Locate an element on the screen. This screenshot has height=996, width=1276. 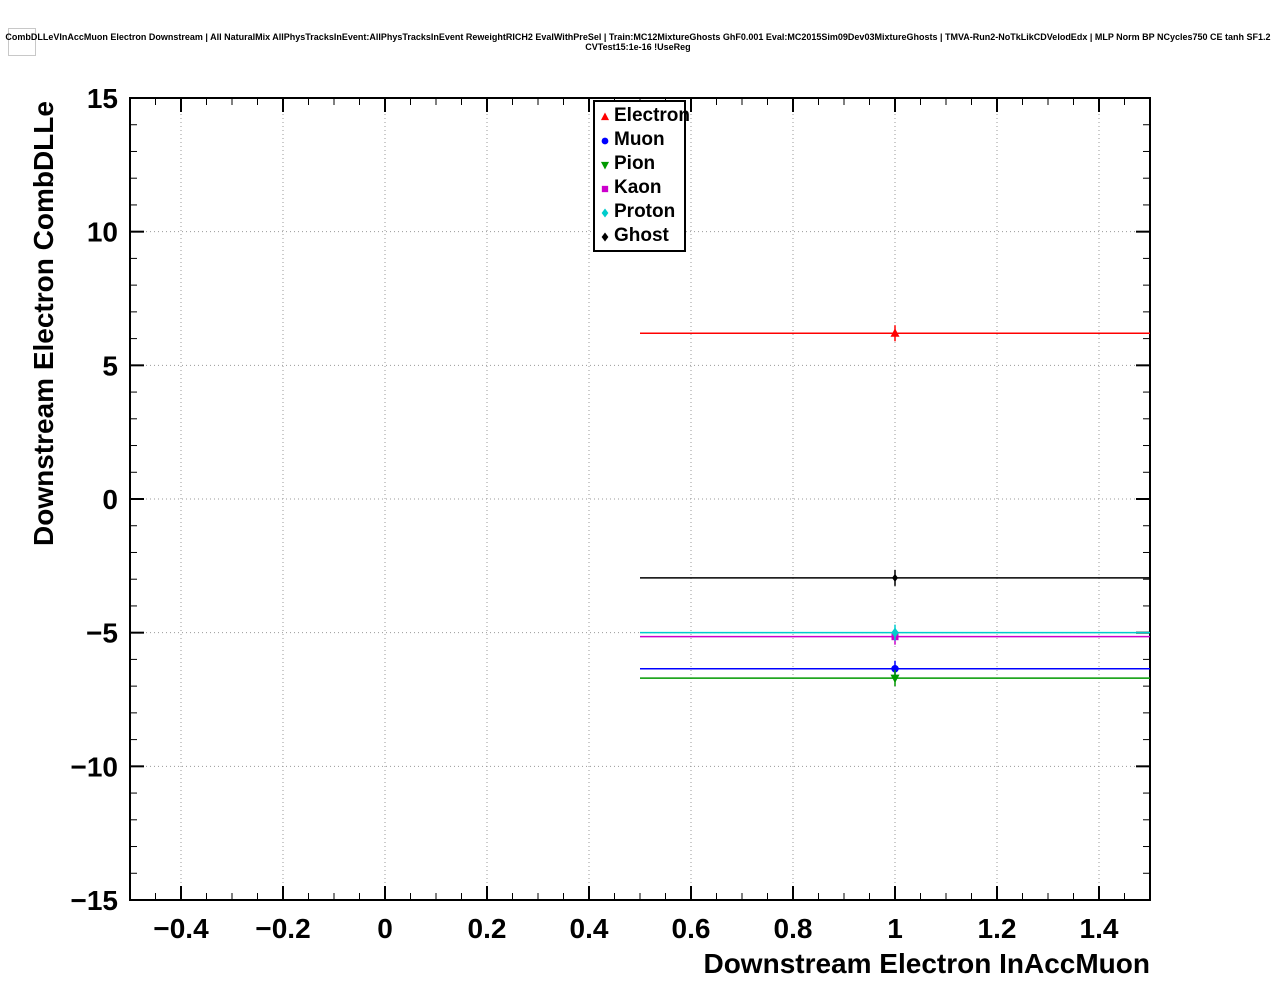
legend-item-proton: Proton is located at coordinates (640, 212).